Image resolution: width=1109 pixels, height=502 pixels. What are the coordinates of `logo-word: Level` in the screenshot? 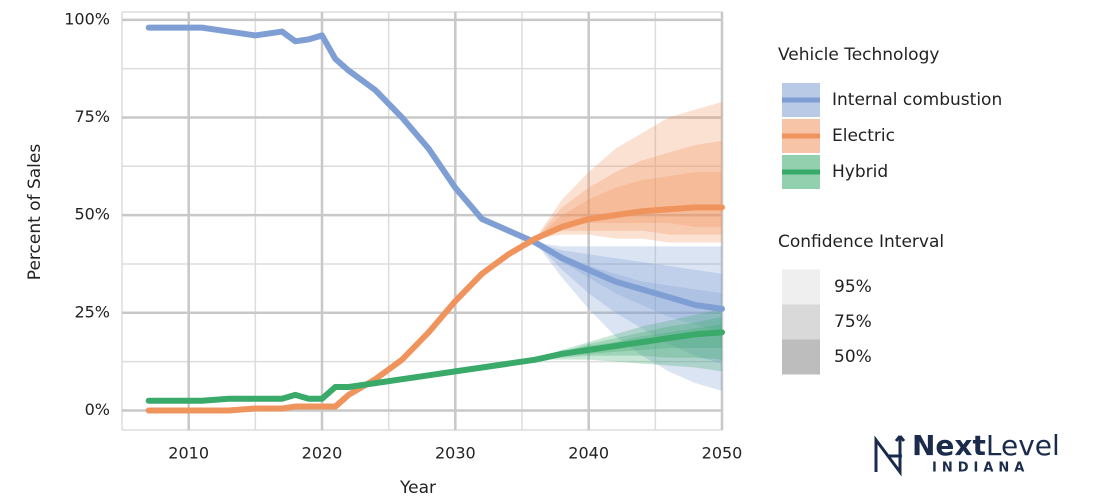 It's located at (1023, 445).